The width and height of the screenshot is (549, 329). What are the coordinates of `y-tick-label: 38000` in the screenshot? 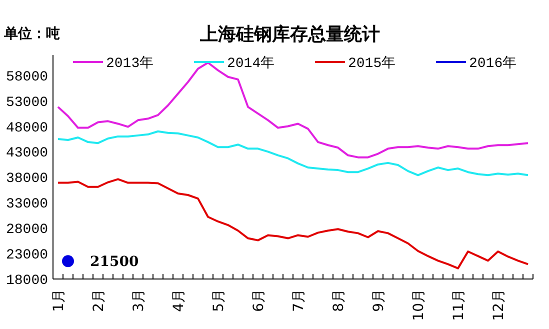 It's located at (27, 179).